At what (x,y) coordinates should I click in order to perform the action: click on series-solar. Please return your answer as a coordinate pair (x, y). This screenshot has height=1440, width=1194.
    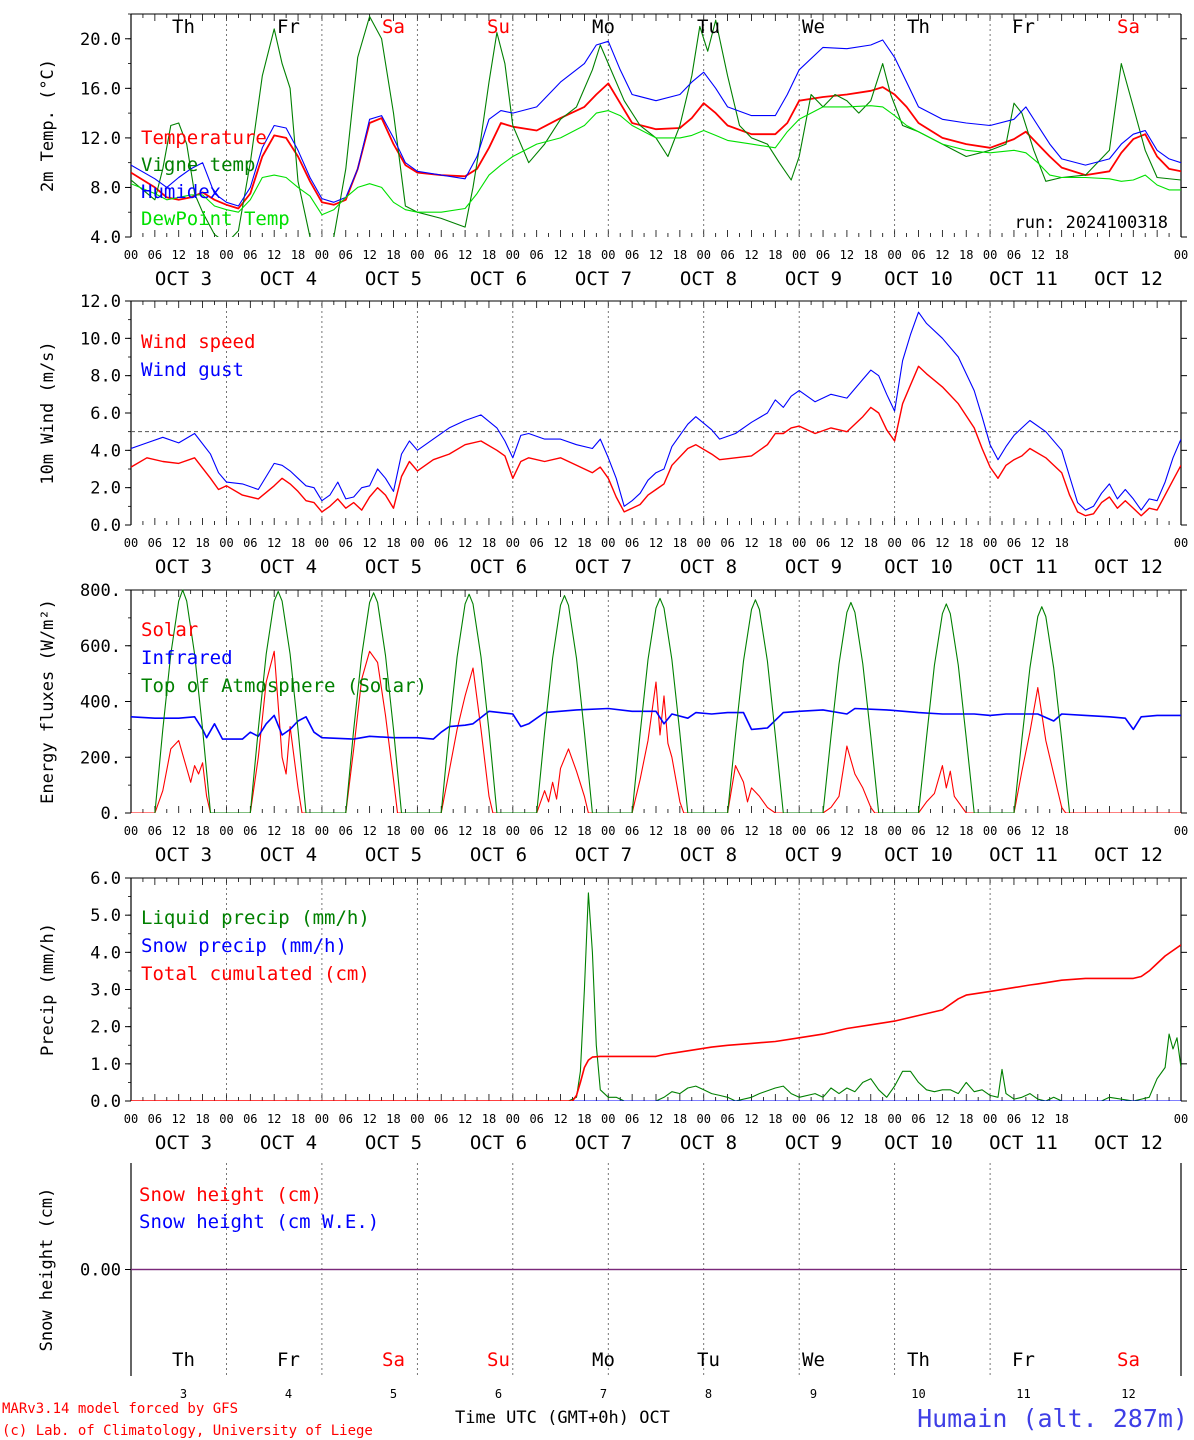
    Looking at the image, I should click on (656, 731).